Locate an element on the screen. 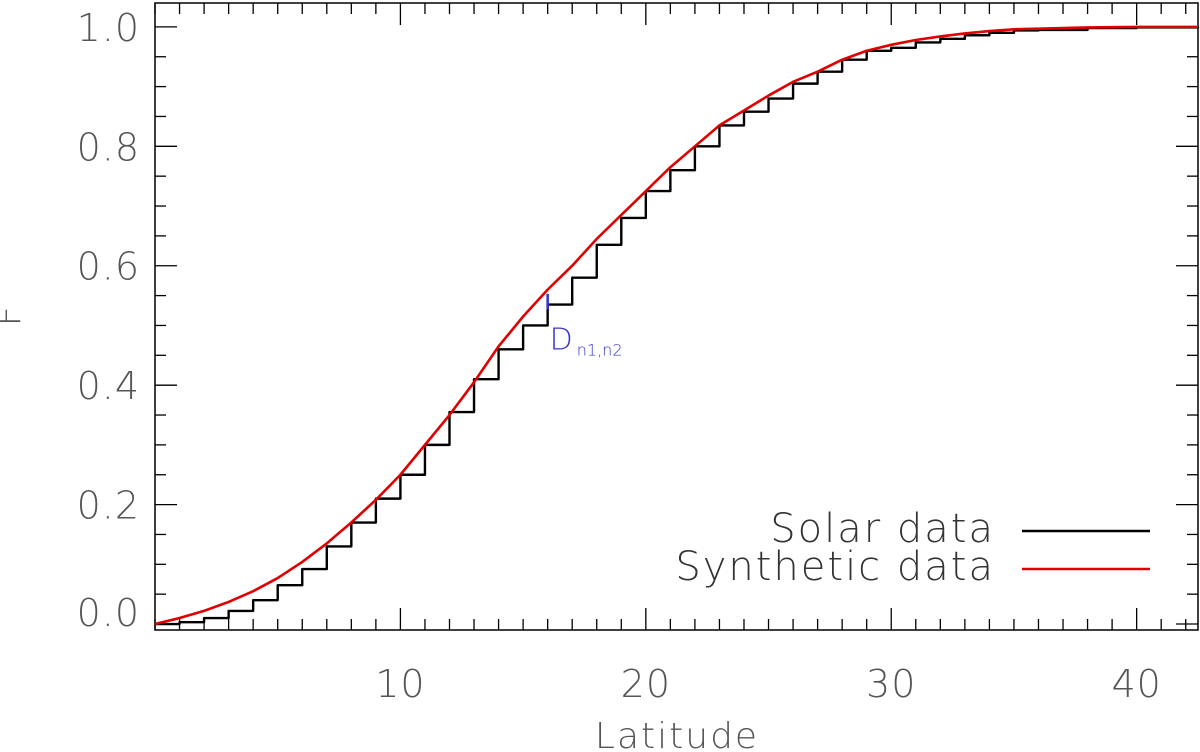 This screenshot has height=752, width=1200. x-tick-label: 20 is located at coordinates (646, 684).